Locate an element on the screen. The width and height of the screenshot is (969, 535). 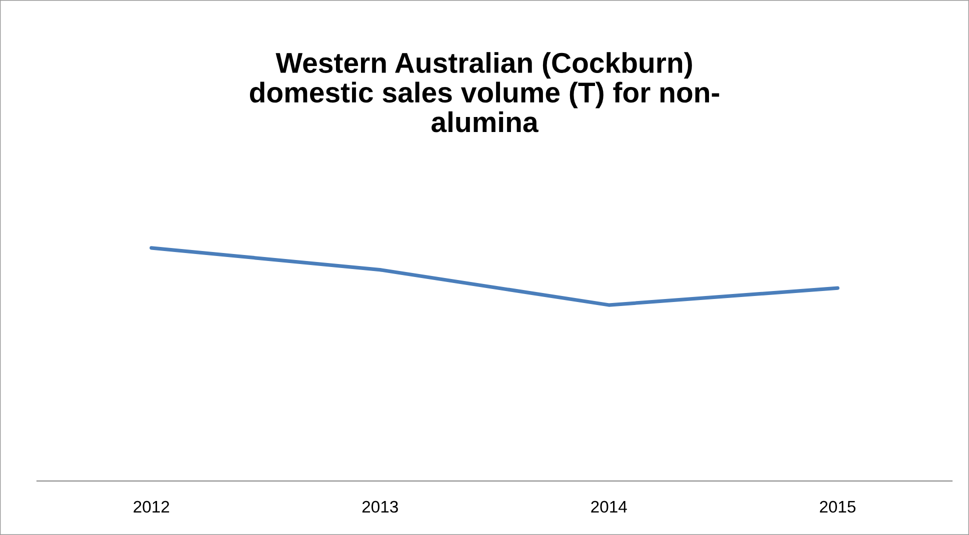
x-tick-label: 2014 is located at coordinates (609, 506).